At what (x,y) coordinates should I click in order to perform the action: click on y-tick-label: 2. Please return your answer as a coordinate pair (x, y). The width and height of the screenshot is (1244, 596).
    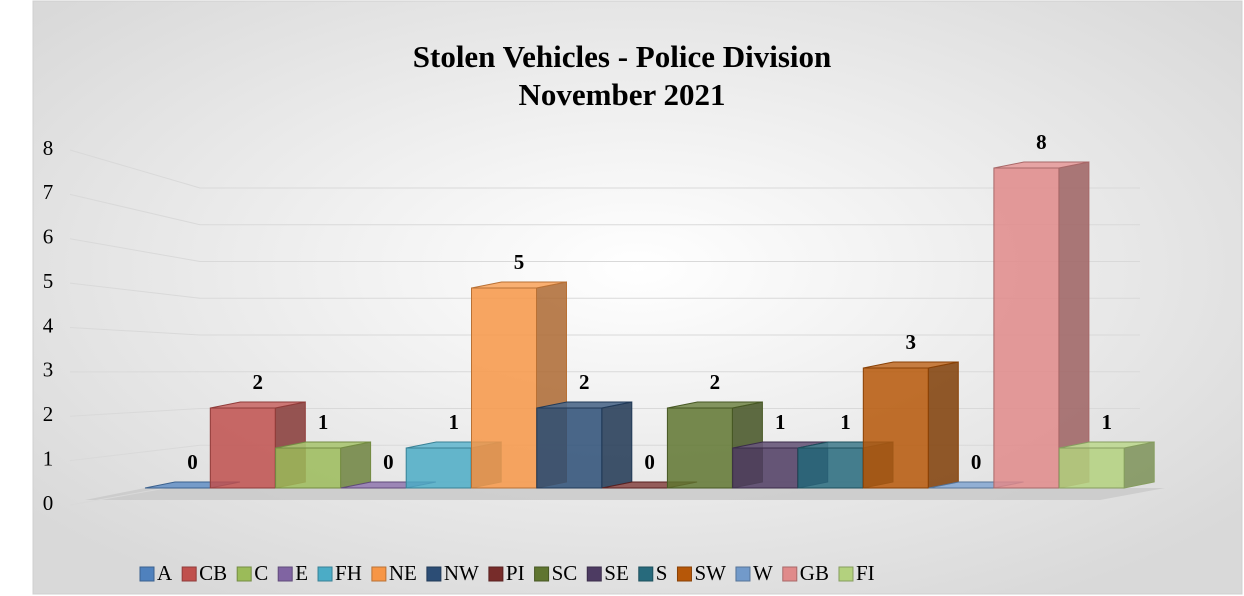
    Looking at the image, I should click on (48, 414).